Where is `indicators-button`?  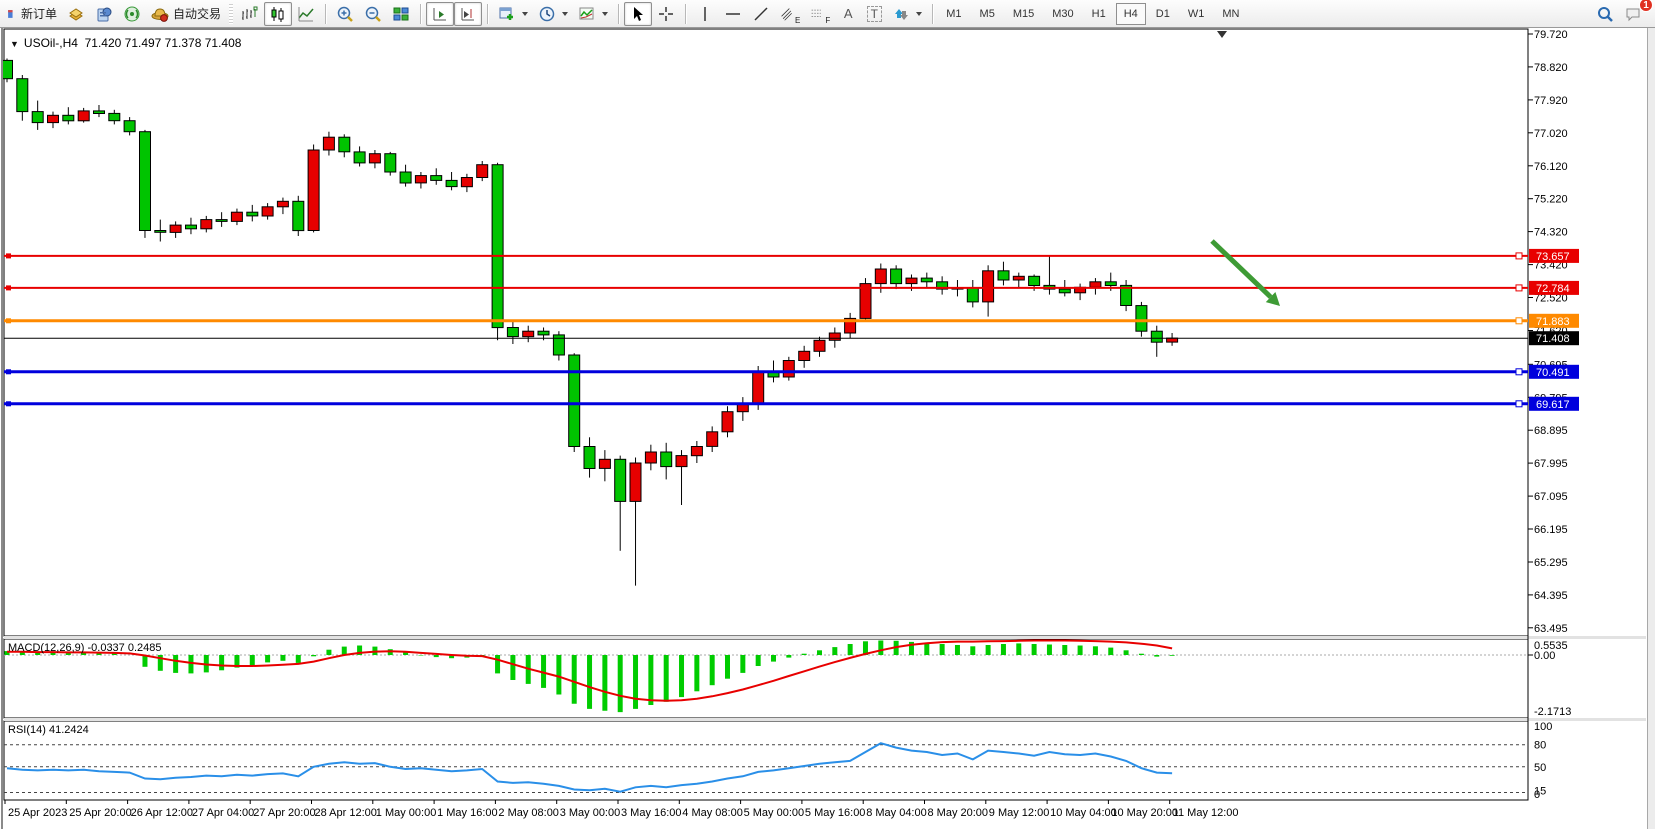 indicators-button is located at coordinates (593, 14).